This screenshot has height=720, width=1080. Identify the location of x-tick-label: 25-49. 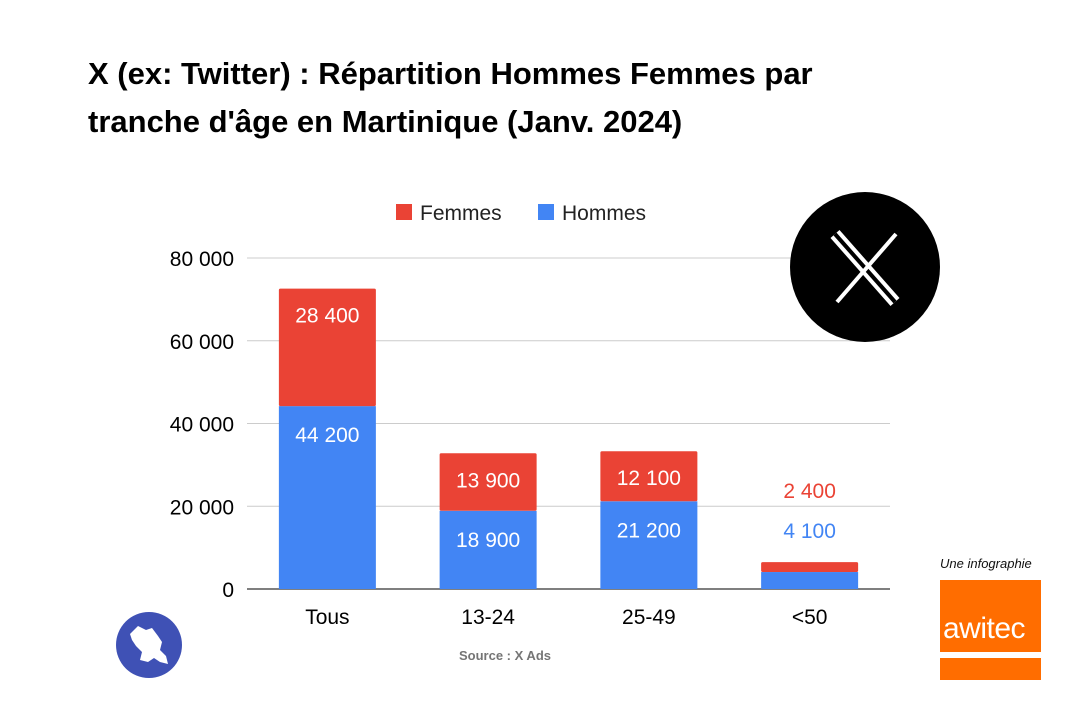
(649, 617).